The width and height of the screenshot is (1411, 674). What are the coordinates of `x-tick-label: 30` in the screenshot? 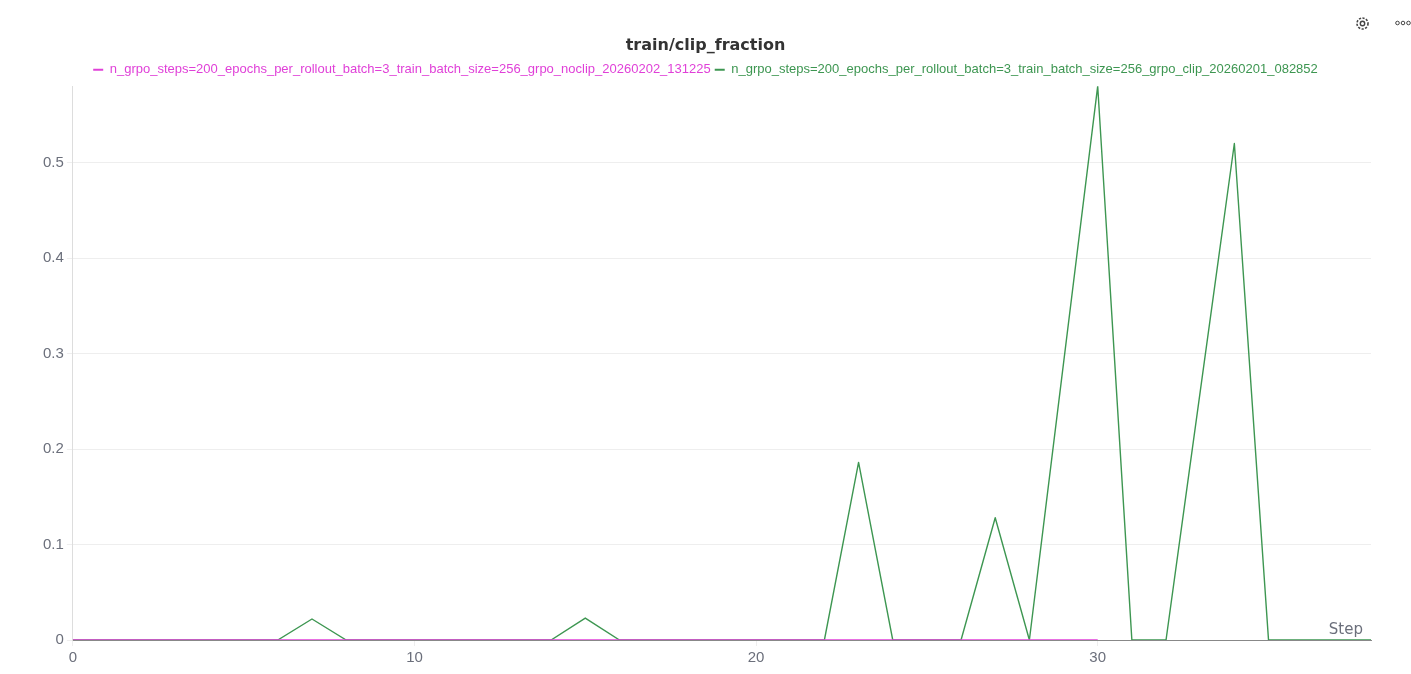 It's located at (1098, 657).